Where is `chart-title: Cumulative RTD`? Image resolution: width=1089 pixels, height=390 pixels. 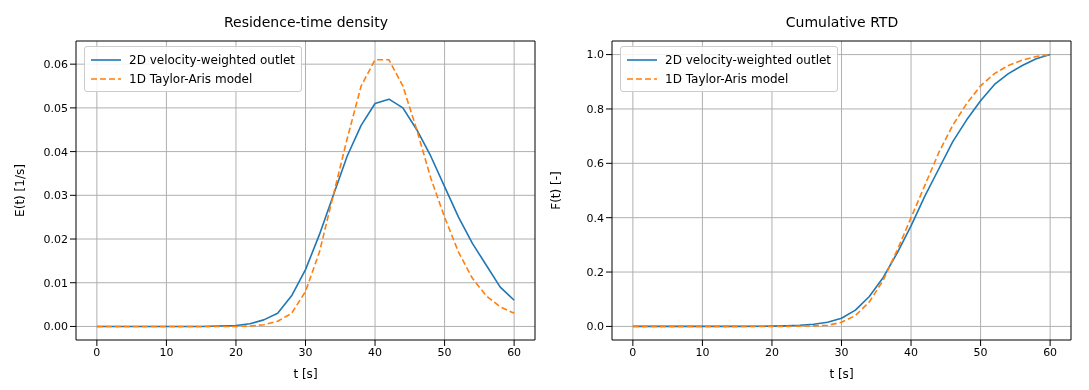
chart-title: Cumulative RTD is located at coordinates (842, 22).